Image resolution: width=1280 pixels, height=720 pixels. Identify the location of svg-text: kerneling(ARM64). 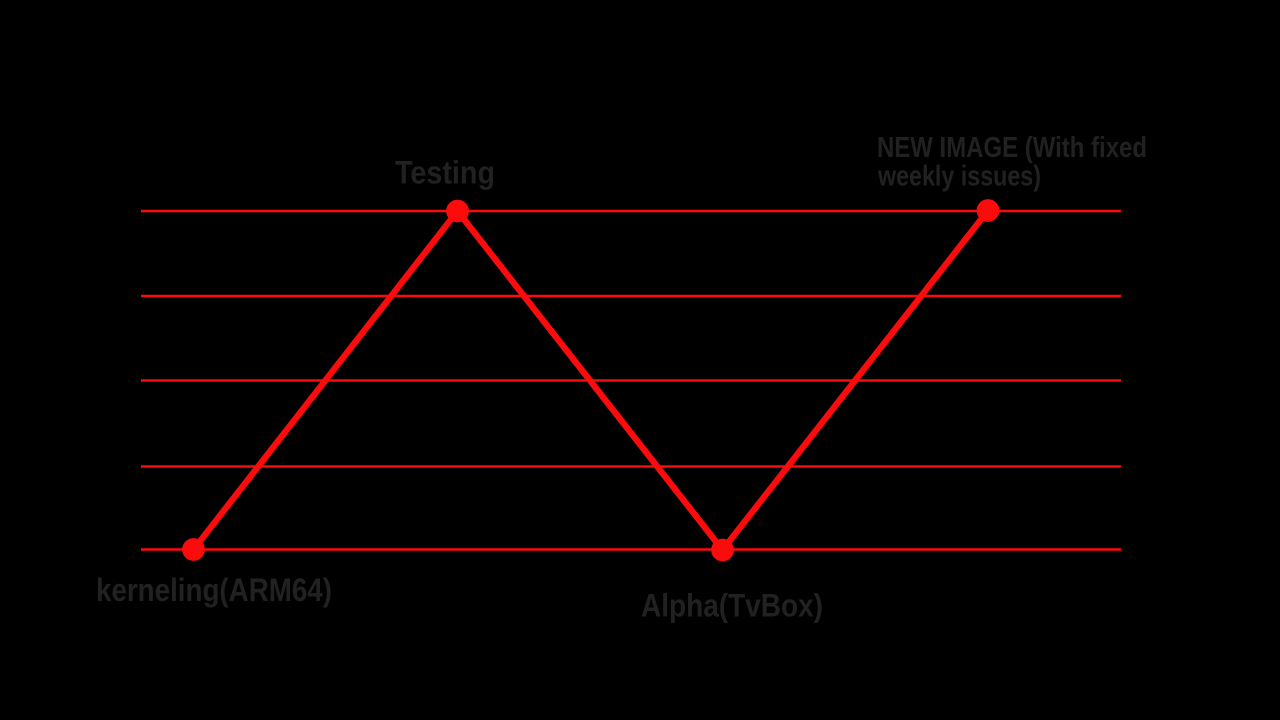
(214, 590).